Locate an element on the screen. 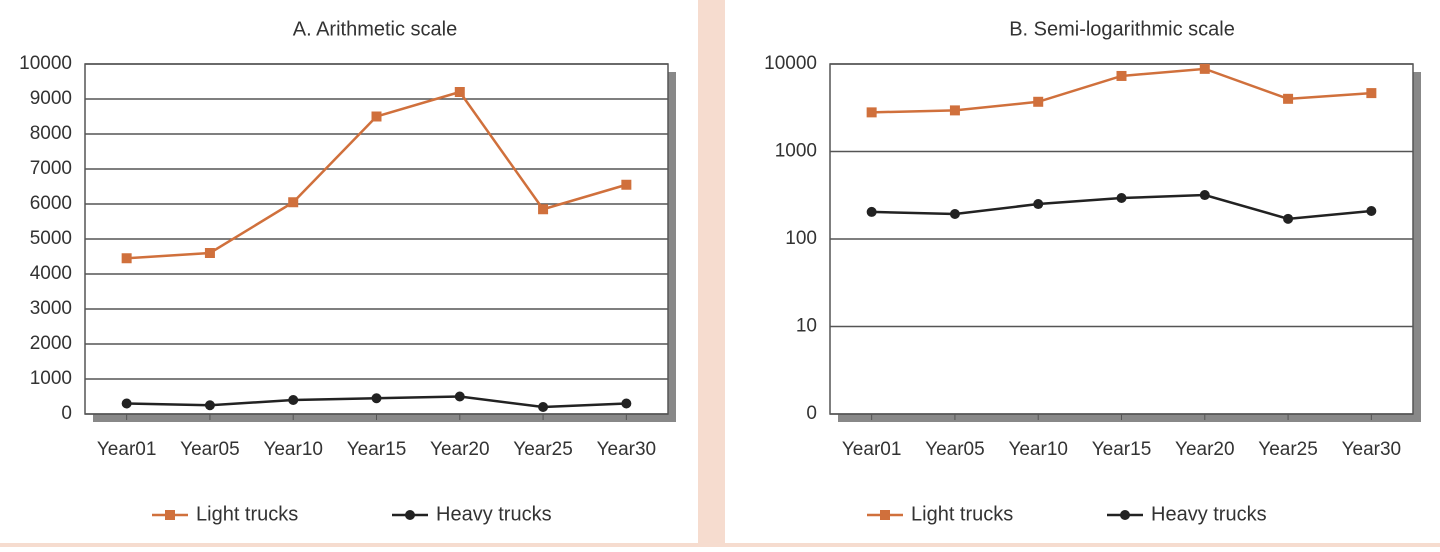  bottom-border is located at coordinates (720, 545).